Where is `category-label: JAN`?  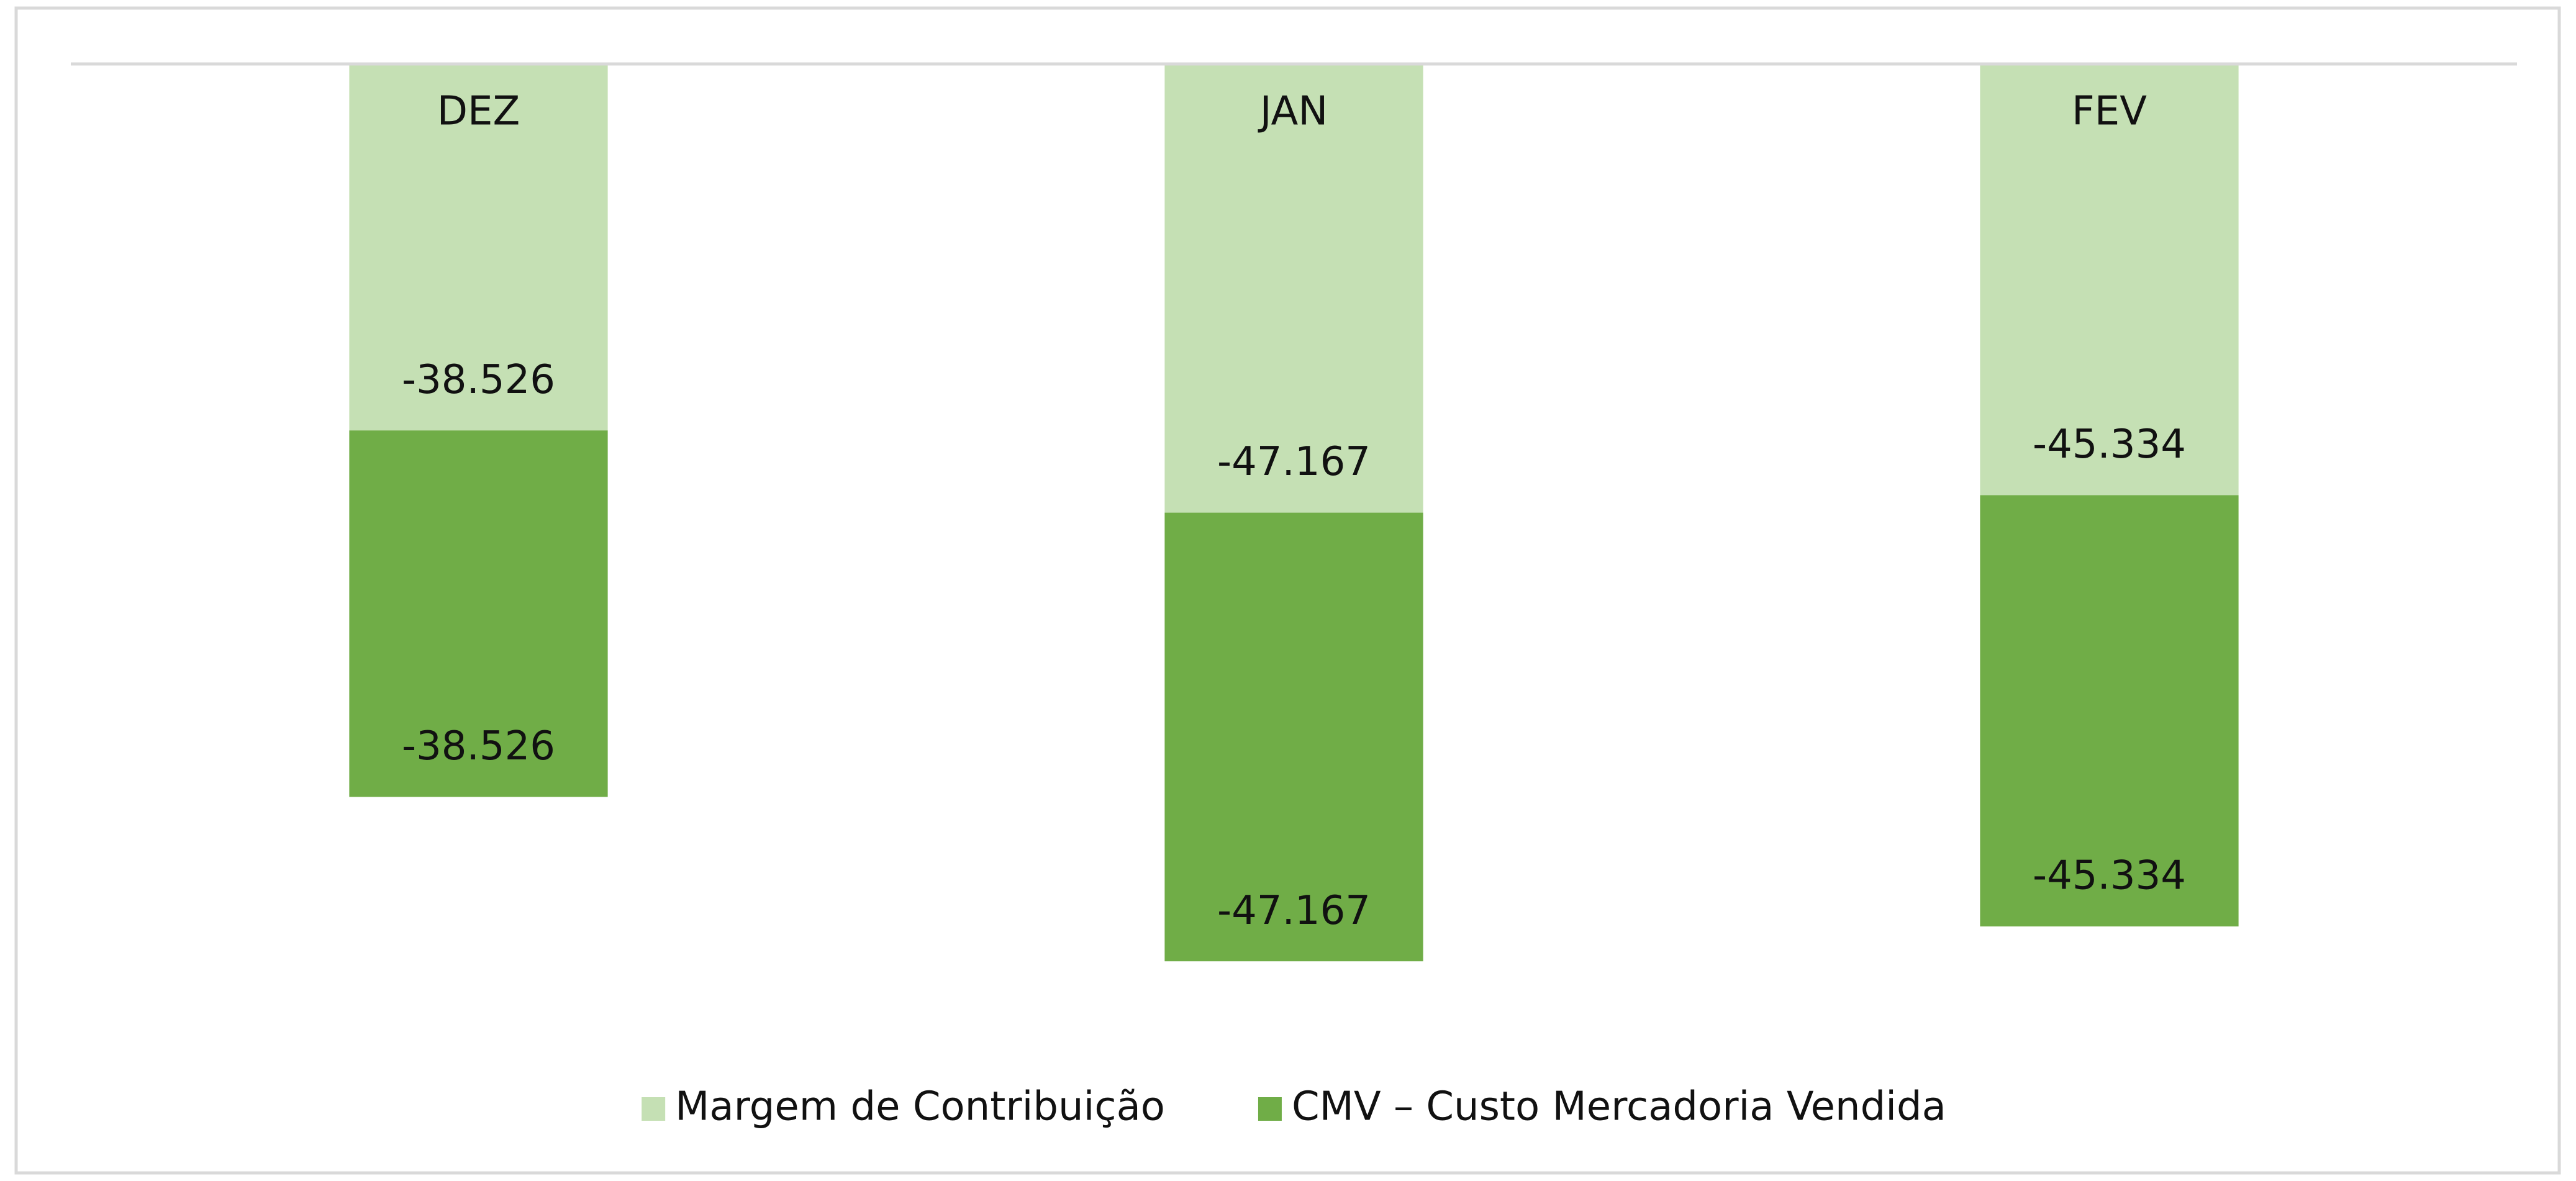 category-label: JAN is located at coordinates (1293, 112).